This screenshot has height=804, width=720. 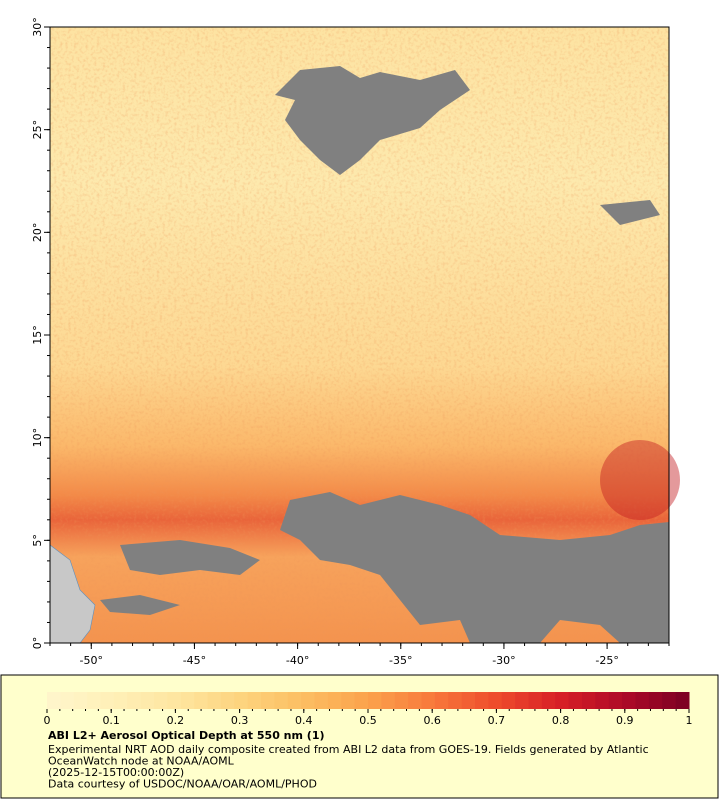 What do you see at coordinates (432, 720) in the screenshot?
I see `colorbar-tick-label: 0.6` at bounding box center [432, 720].